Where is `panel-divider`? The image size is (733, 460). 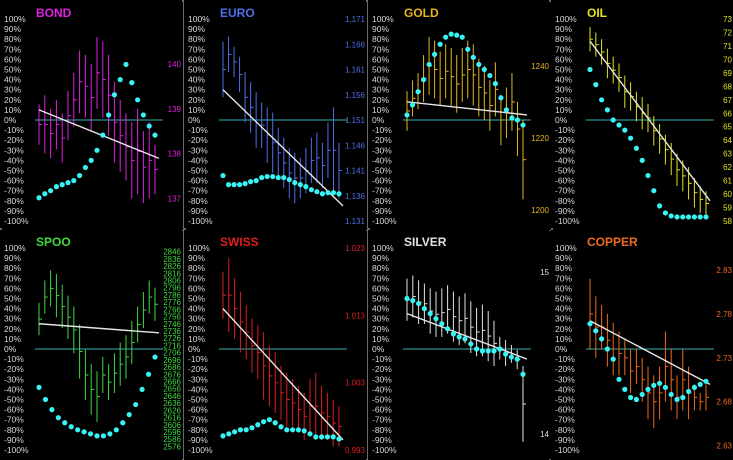 panel-divider is located at coordinates (550, 230).